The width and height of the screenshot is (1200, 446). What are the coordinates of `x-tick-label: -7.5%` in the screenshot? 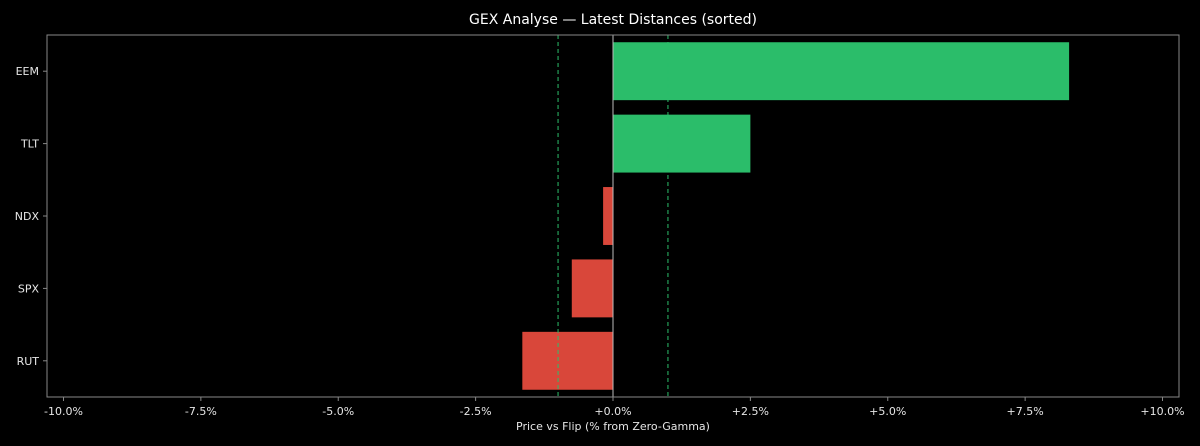 It's located at (201, 411).